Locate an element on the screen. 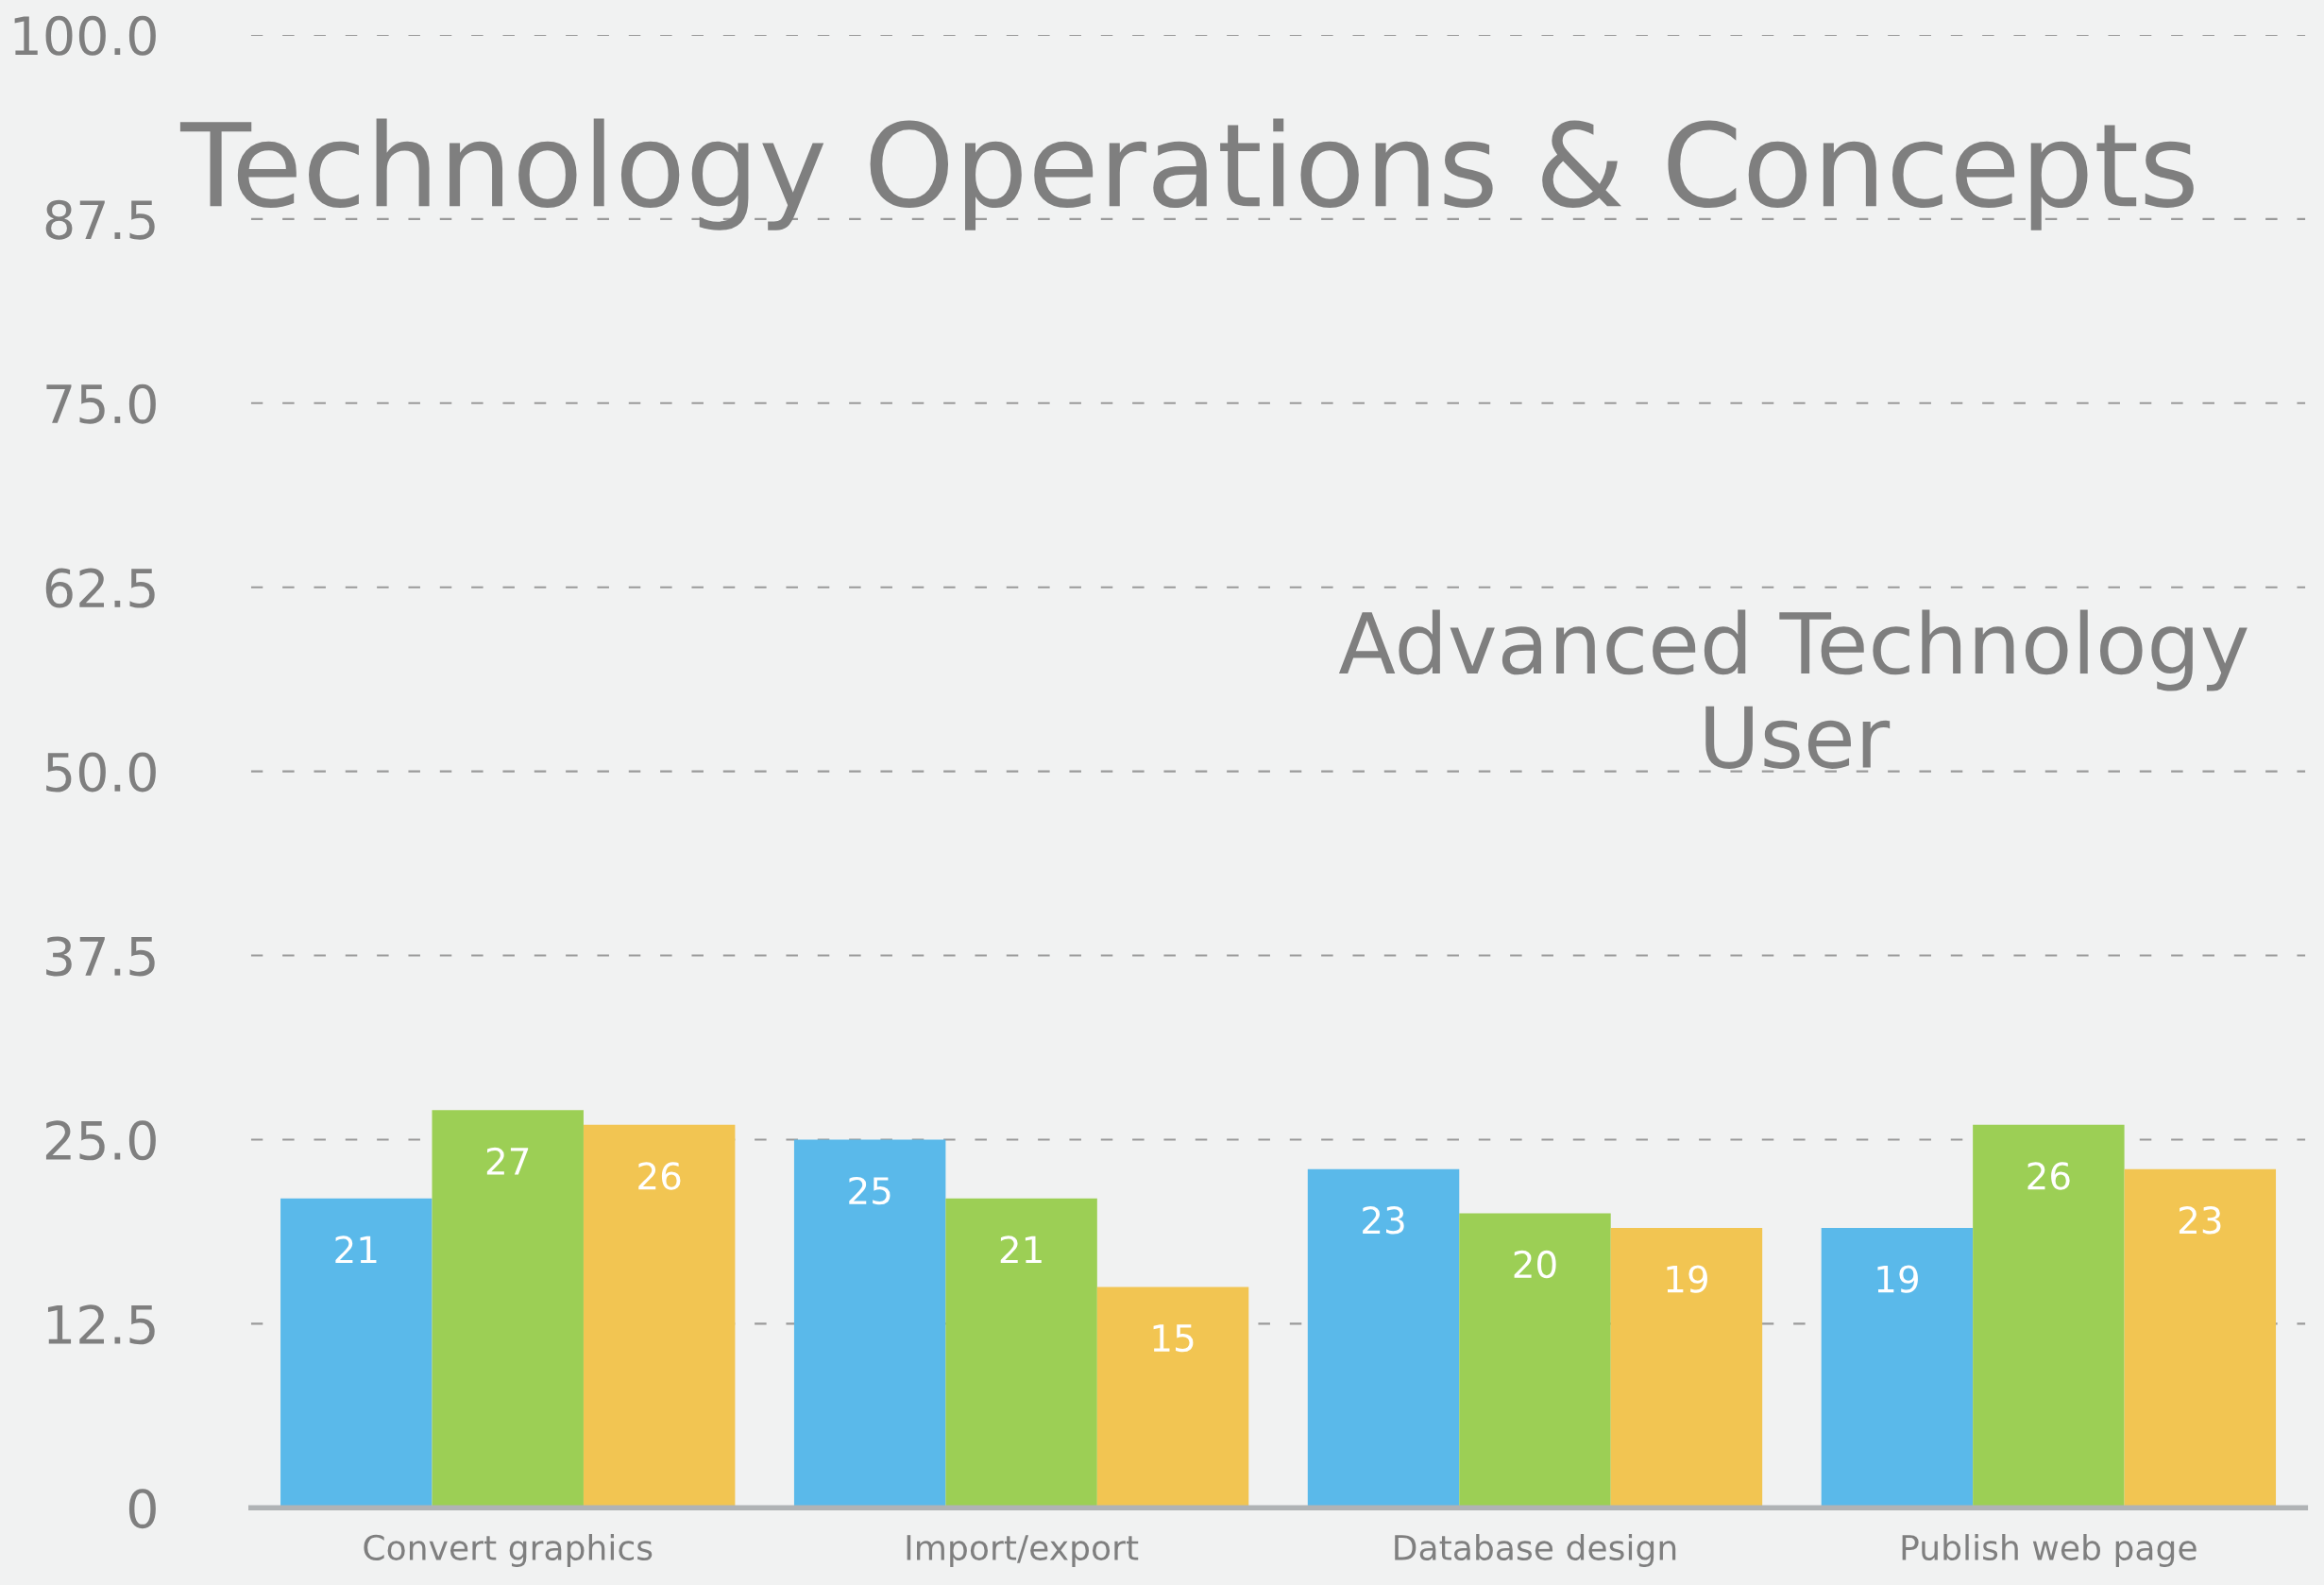 The image size is (2324, 1585). data-label: 15 is located at coordinates (1173, 1338).